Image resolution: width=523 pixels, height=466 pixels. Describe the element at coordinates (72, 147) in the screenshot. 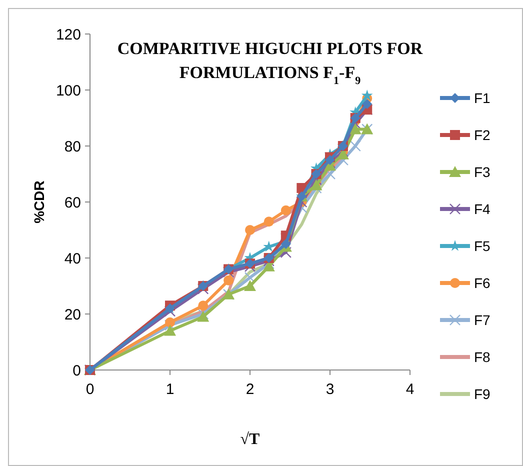

I see `y-tick-label: 80` at that location.